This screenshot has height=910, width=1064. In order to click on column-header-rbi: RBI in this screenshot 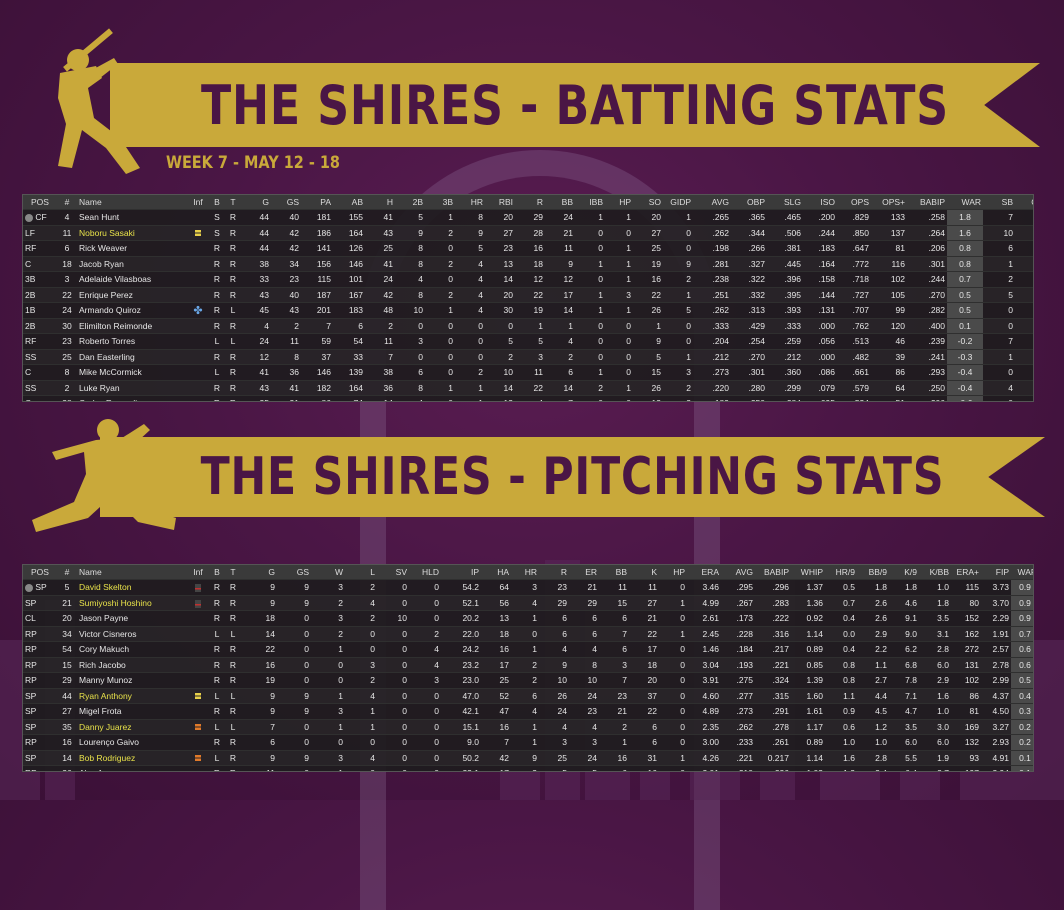, I will do `click(500, 202)`.